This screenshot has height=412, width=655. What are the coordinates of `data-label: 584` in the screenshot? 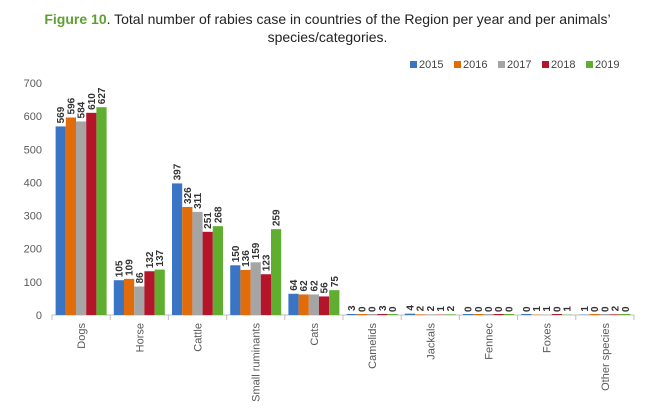 It's located at (82, 109).